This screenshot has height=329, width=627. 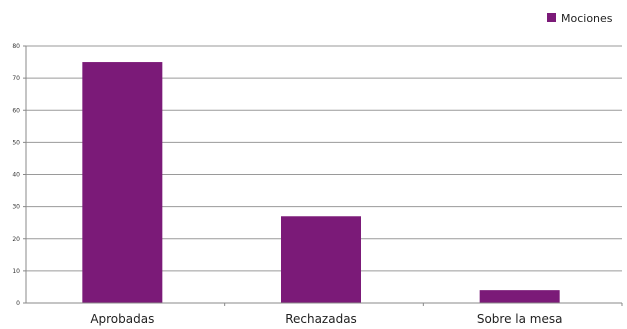 I want to click on x-category-label: Aprobadas, so click(x=122, y=319).